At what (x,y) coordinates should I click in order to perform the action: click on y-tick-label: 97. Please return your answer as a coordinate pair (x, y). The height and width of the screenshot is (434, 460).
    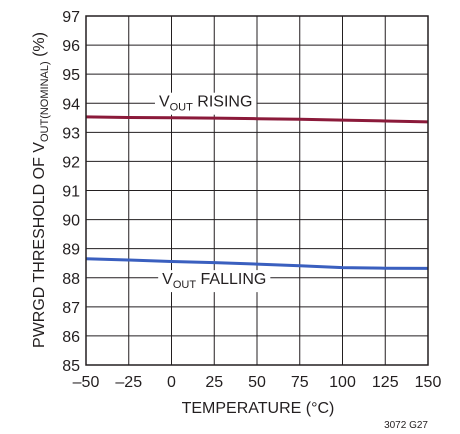
    Looking at the image, I should click on (71, 17).